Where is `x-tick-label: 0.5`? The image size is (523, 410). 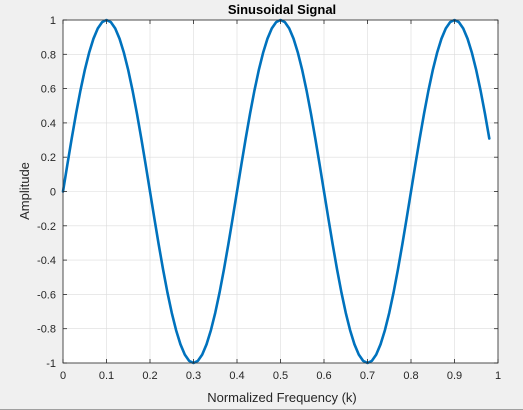
x-tick-label: 0.5 is located at coordinates (280, 376).